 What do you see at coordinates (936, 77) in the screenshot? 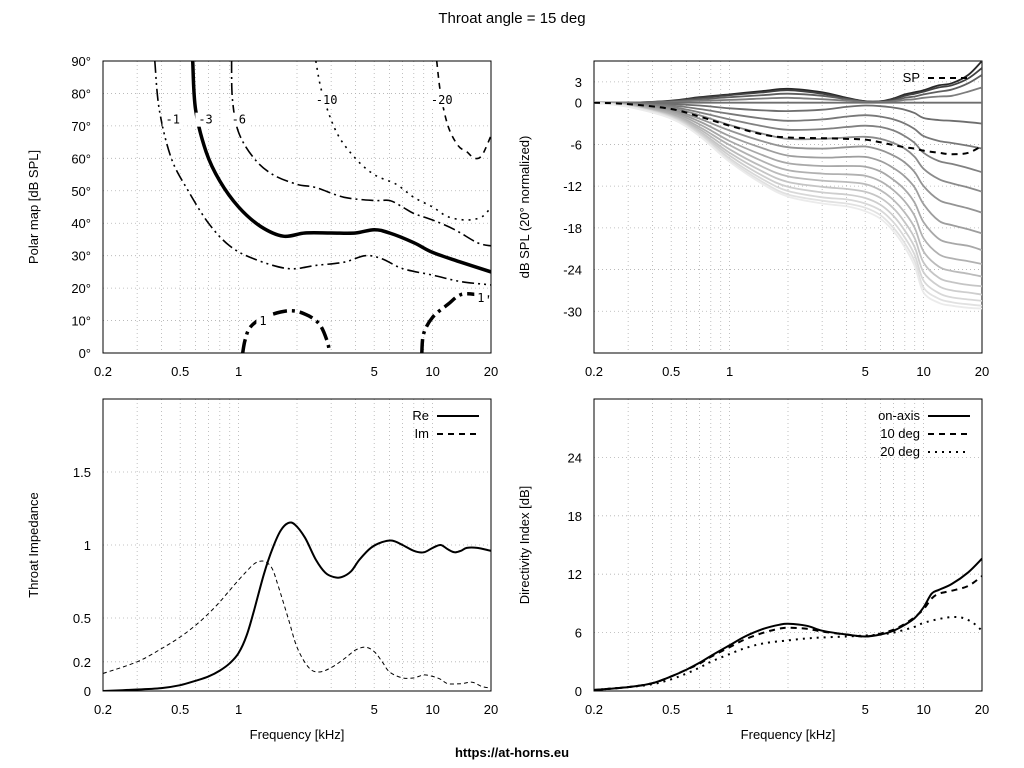
I see `normalized-legend: SP` at bounding box center [936, 77].